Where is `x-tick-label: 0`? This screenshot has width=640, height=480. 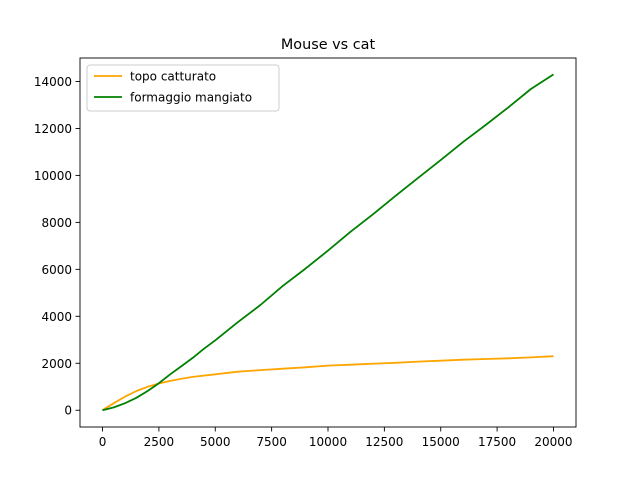
x-tick-label: 0 is located at coordinates (103, 442).